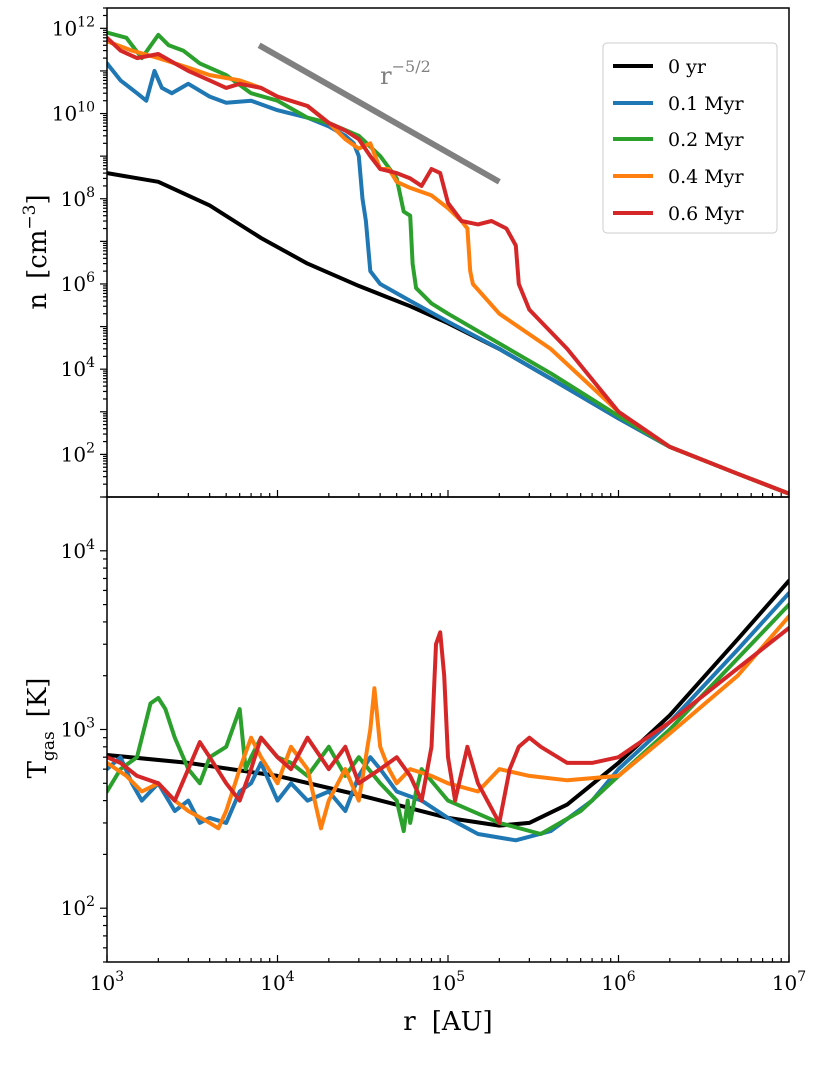 The width and height of the screenshot is (830, 1068). Describe the element at coordinates (36, 251) in the screenshot. I see `top-y-axis-label: n[cm−3]` at that location.